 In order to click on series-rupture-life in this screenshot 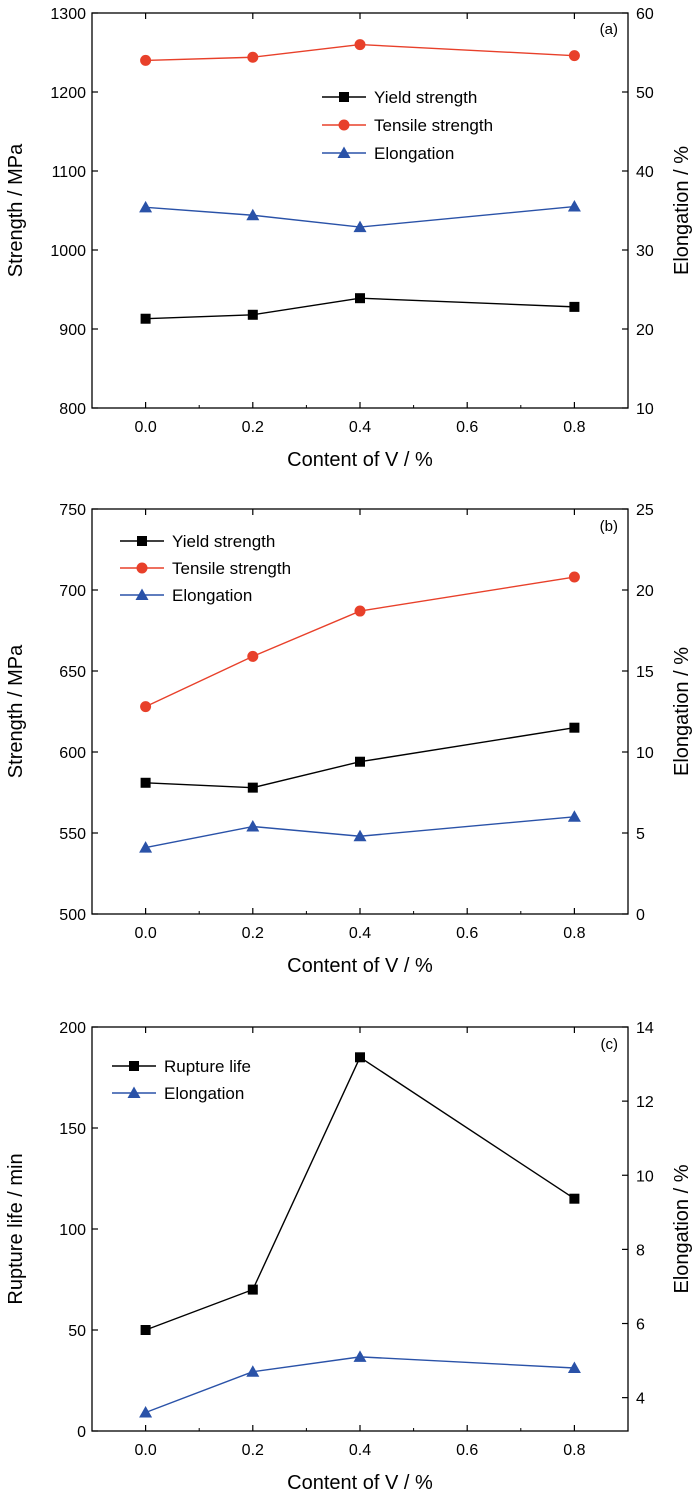, I will do `click(360, 1193)`.